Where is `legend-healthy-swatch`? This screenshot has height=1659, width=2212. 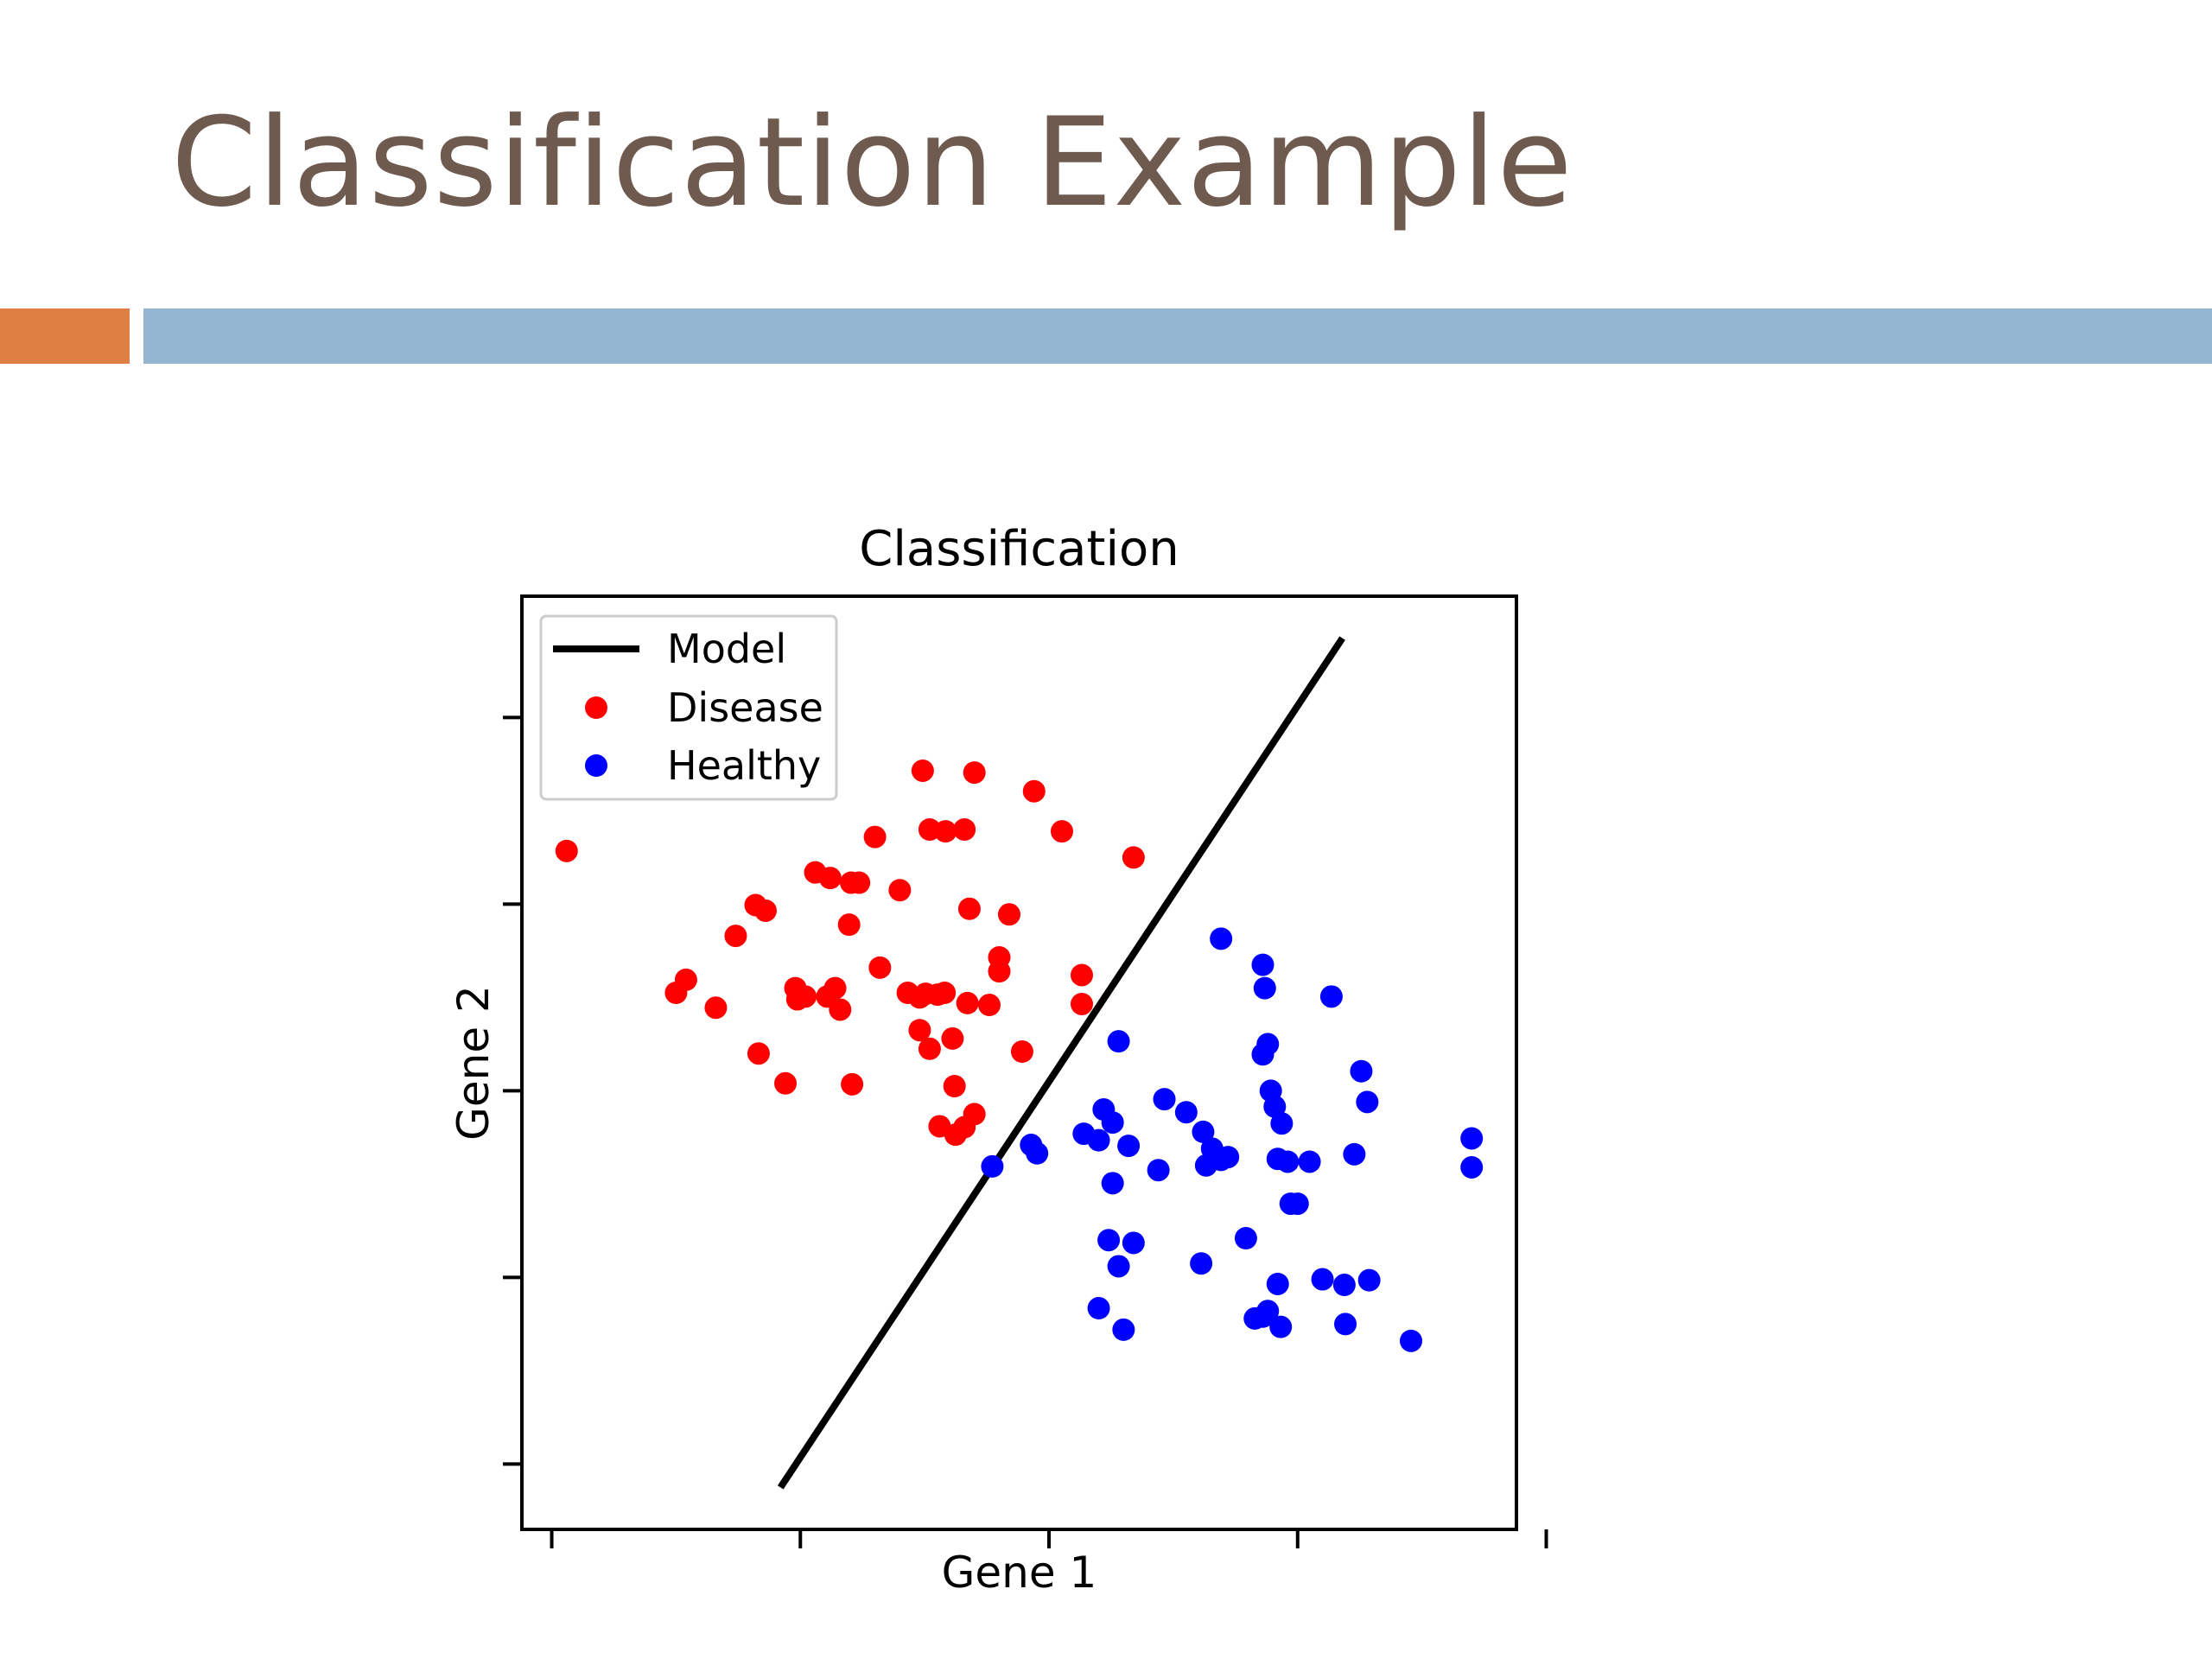
legend-healthy-swatch is located at coordinates (596, 765).